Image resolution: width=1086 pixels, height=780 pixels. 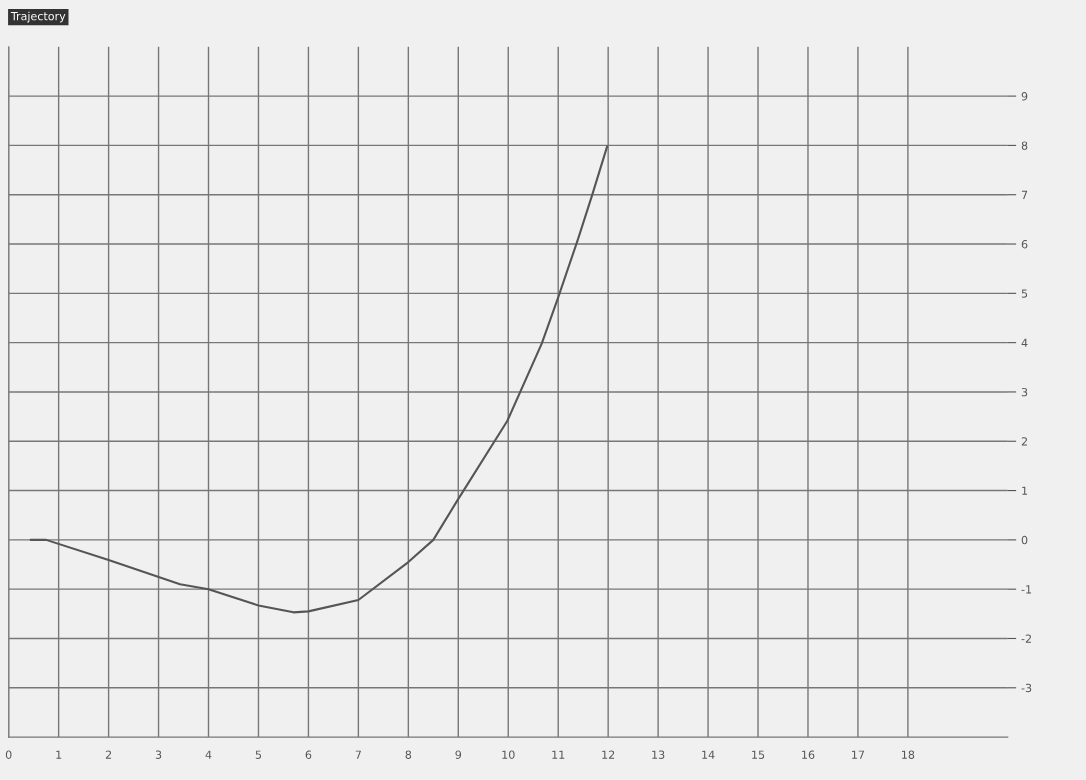 I want to click on y-tick-label: 6, so click(x=1024, y=244).